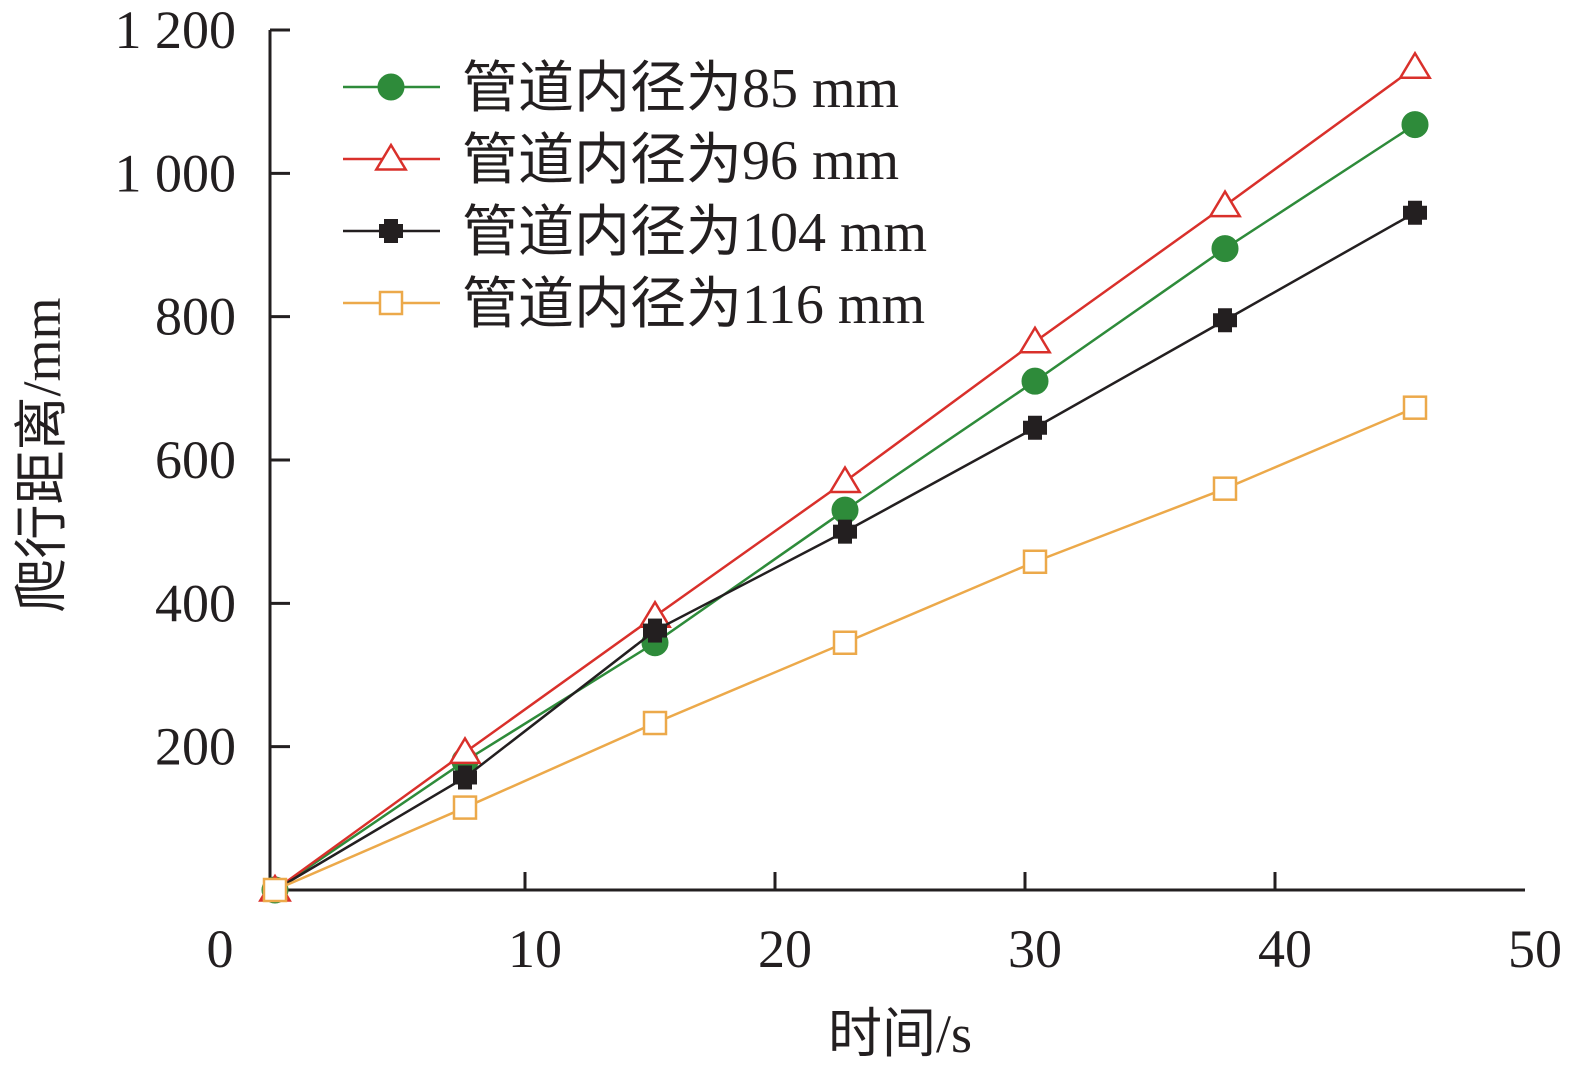  What do you see at coordinates (535, 949) in the screenshot?
I see `x-tick-label: 10` at bounding box center [535, 949].